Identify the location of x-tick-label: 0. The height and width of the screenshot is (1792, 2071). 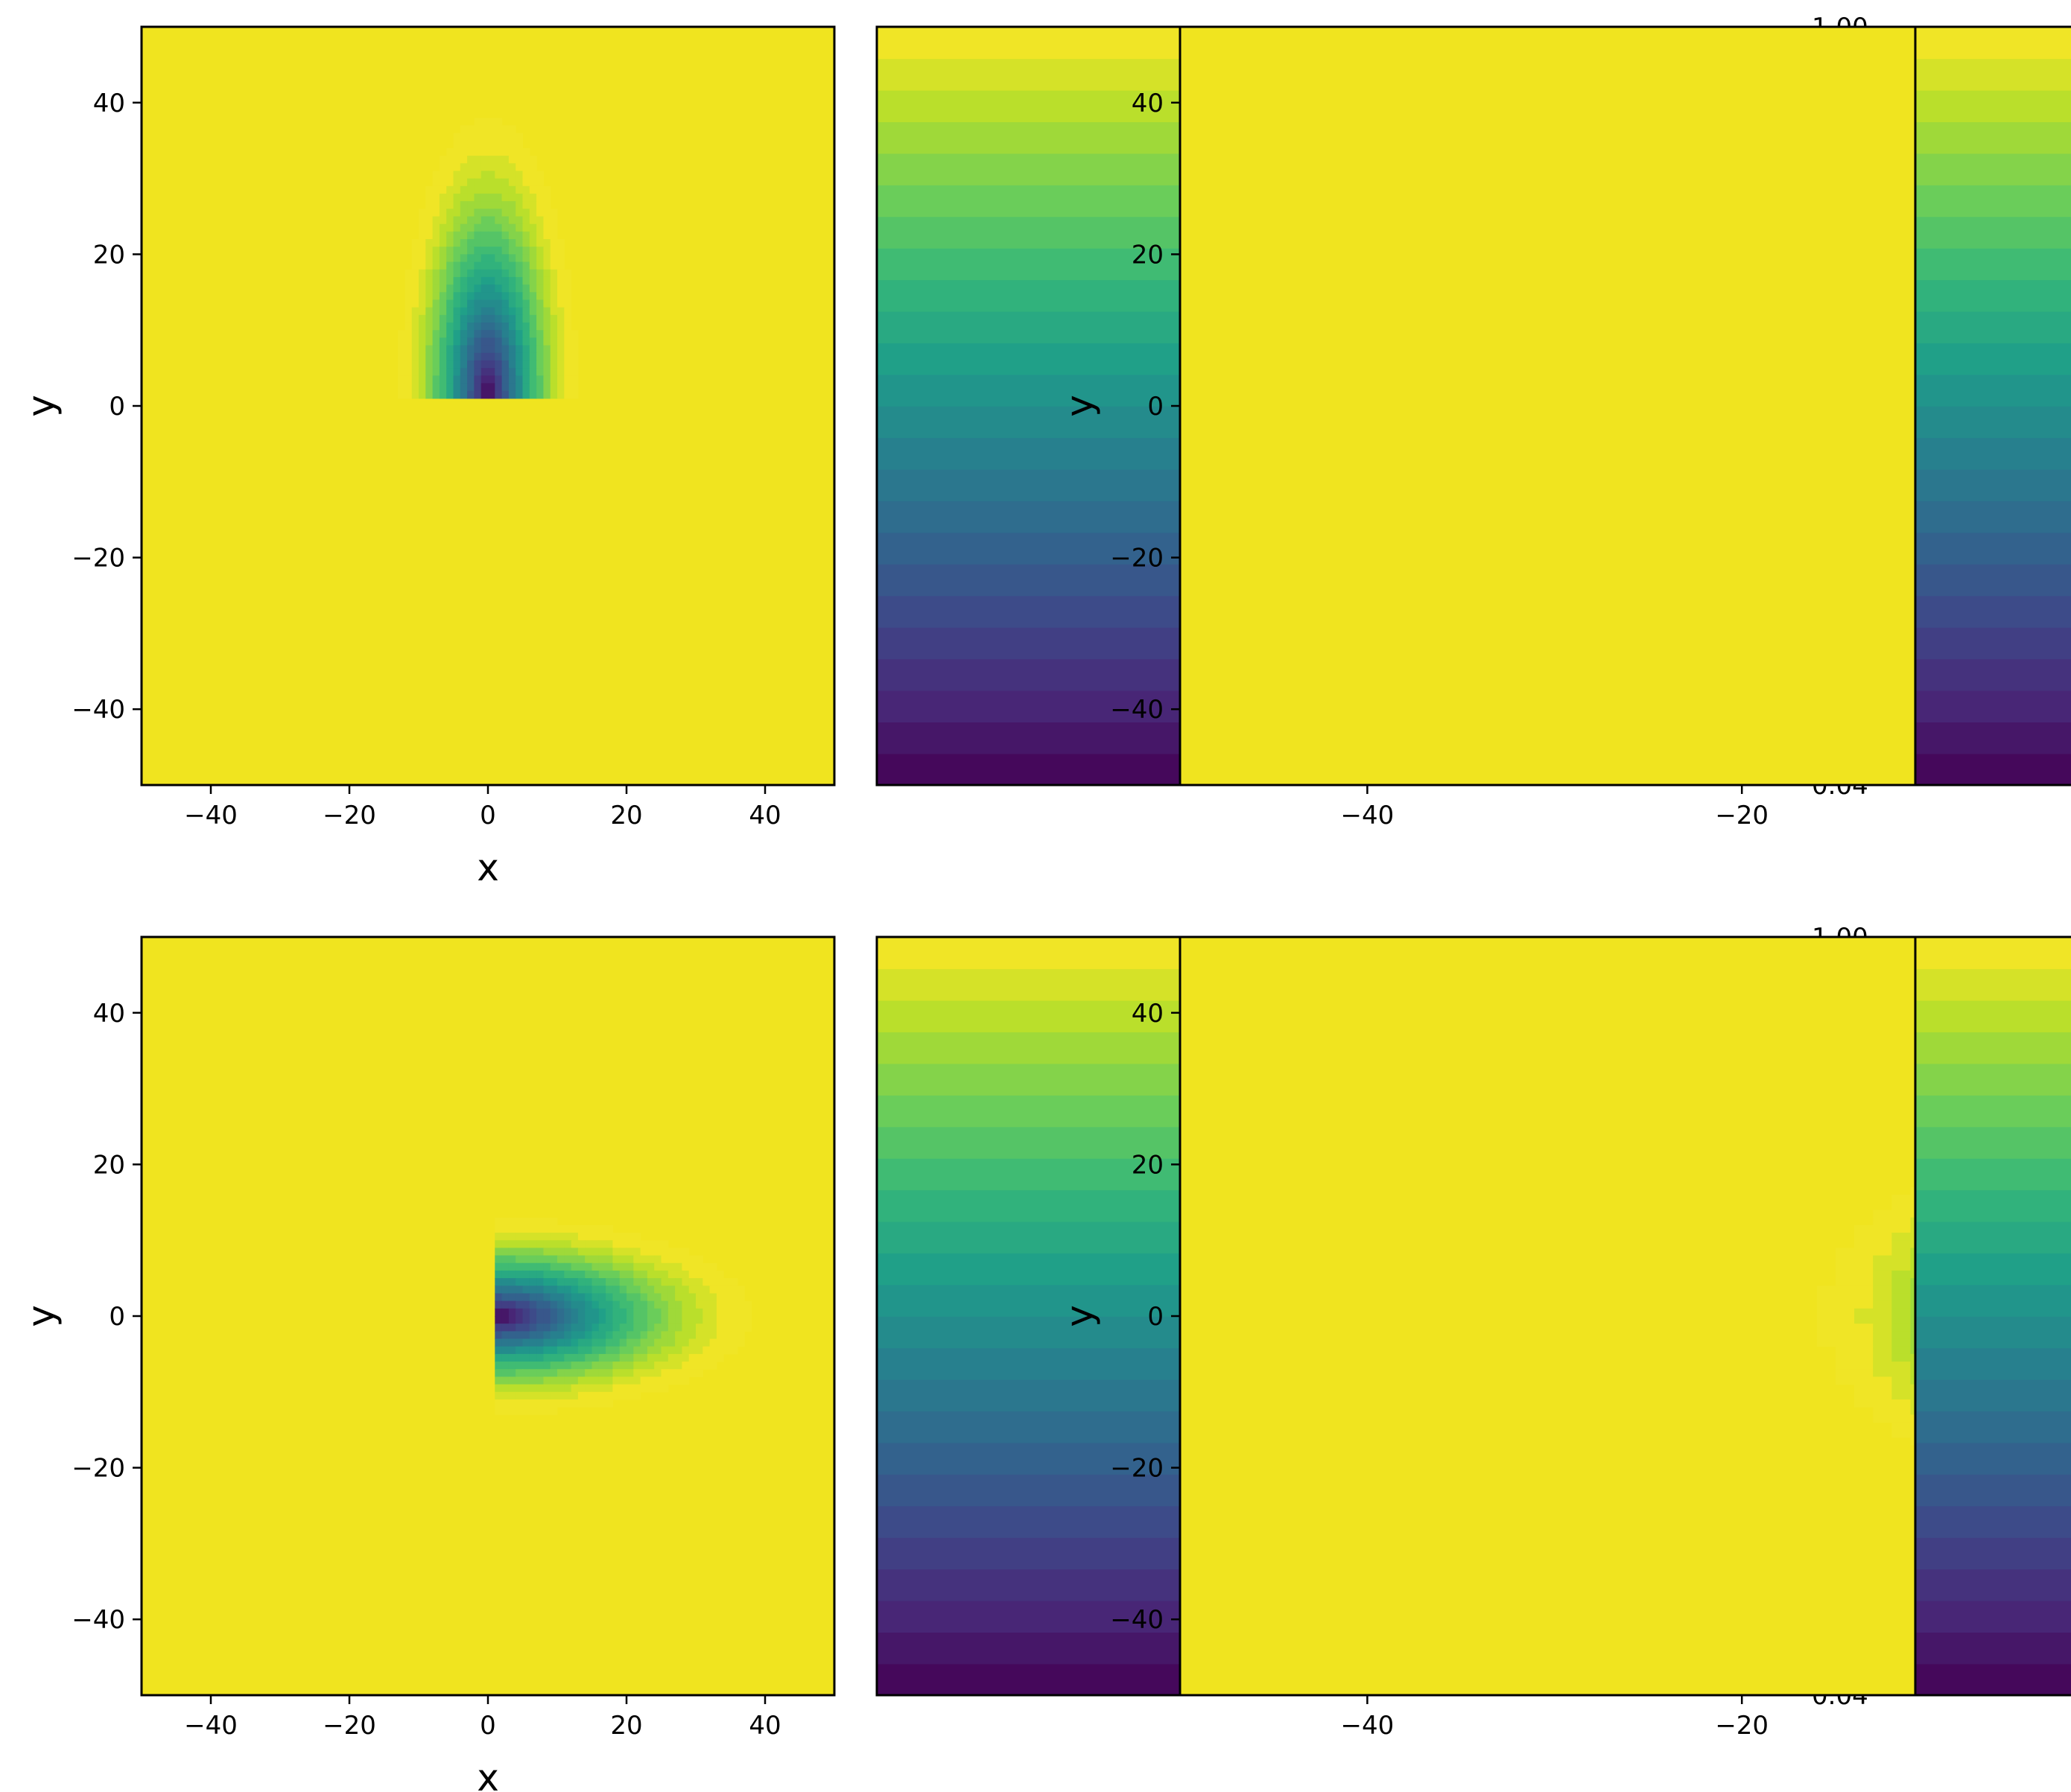
(488, 1726).